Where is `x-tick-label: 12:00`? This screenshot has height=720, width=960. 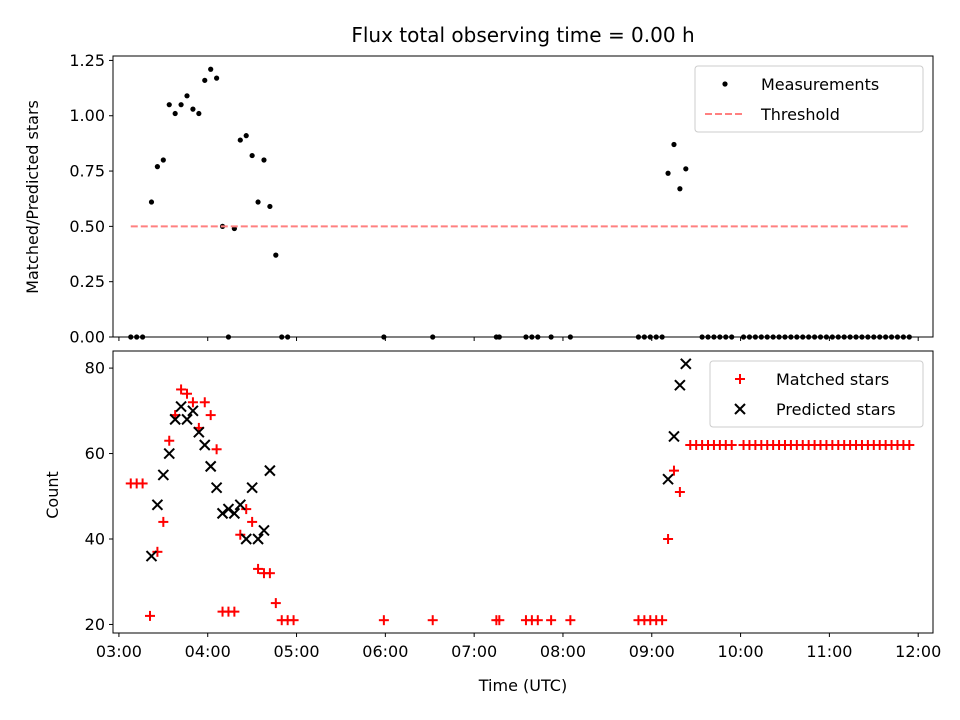
x-tick-label: 12:00 is located at coordinates (918, 651).